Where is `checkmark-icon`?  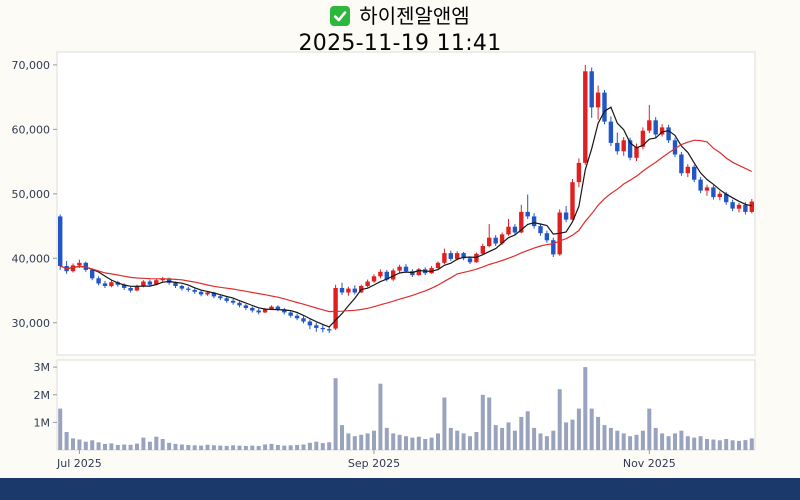
checkmark-icon is located at coordinates (340, 16).